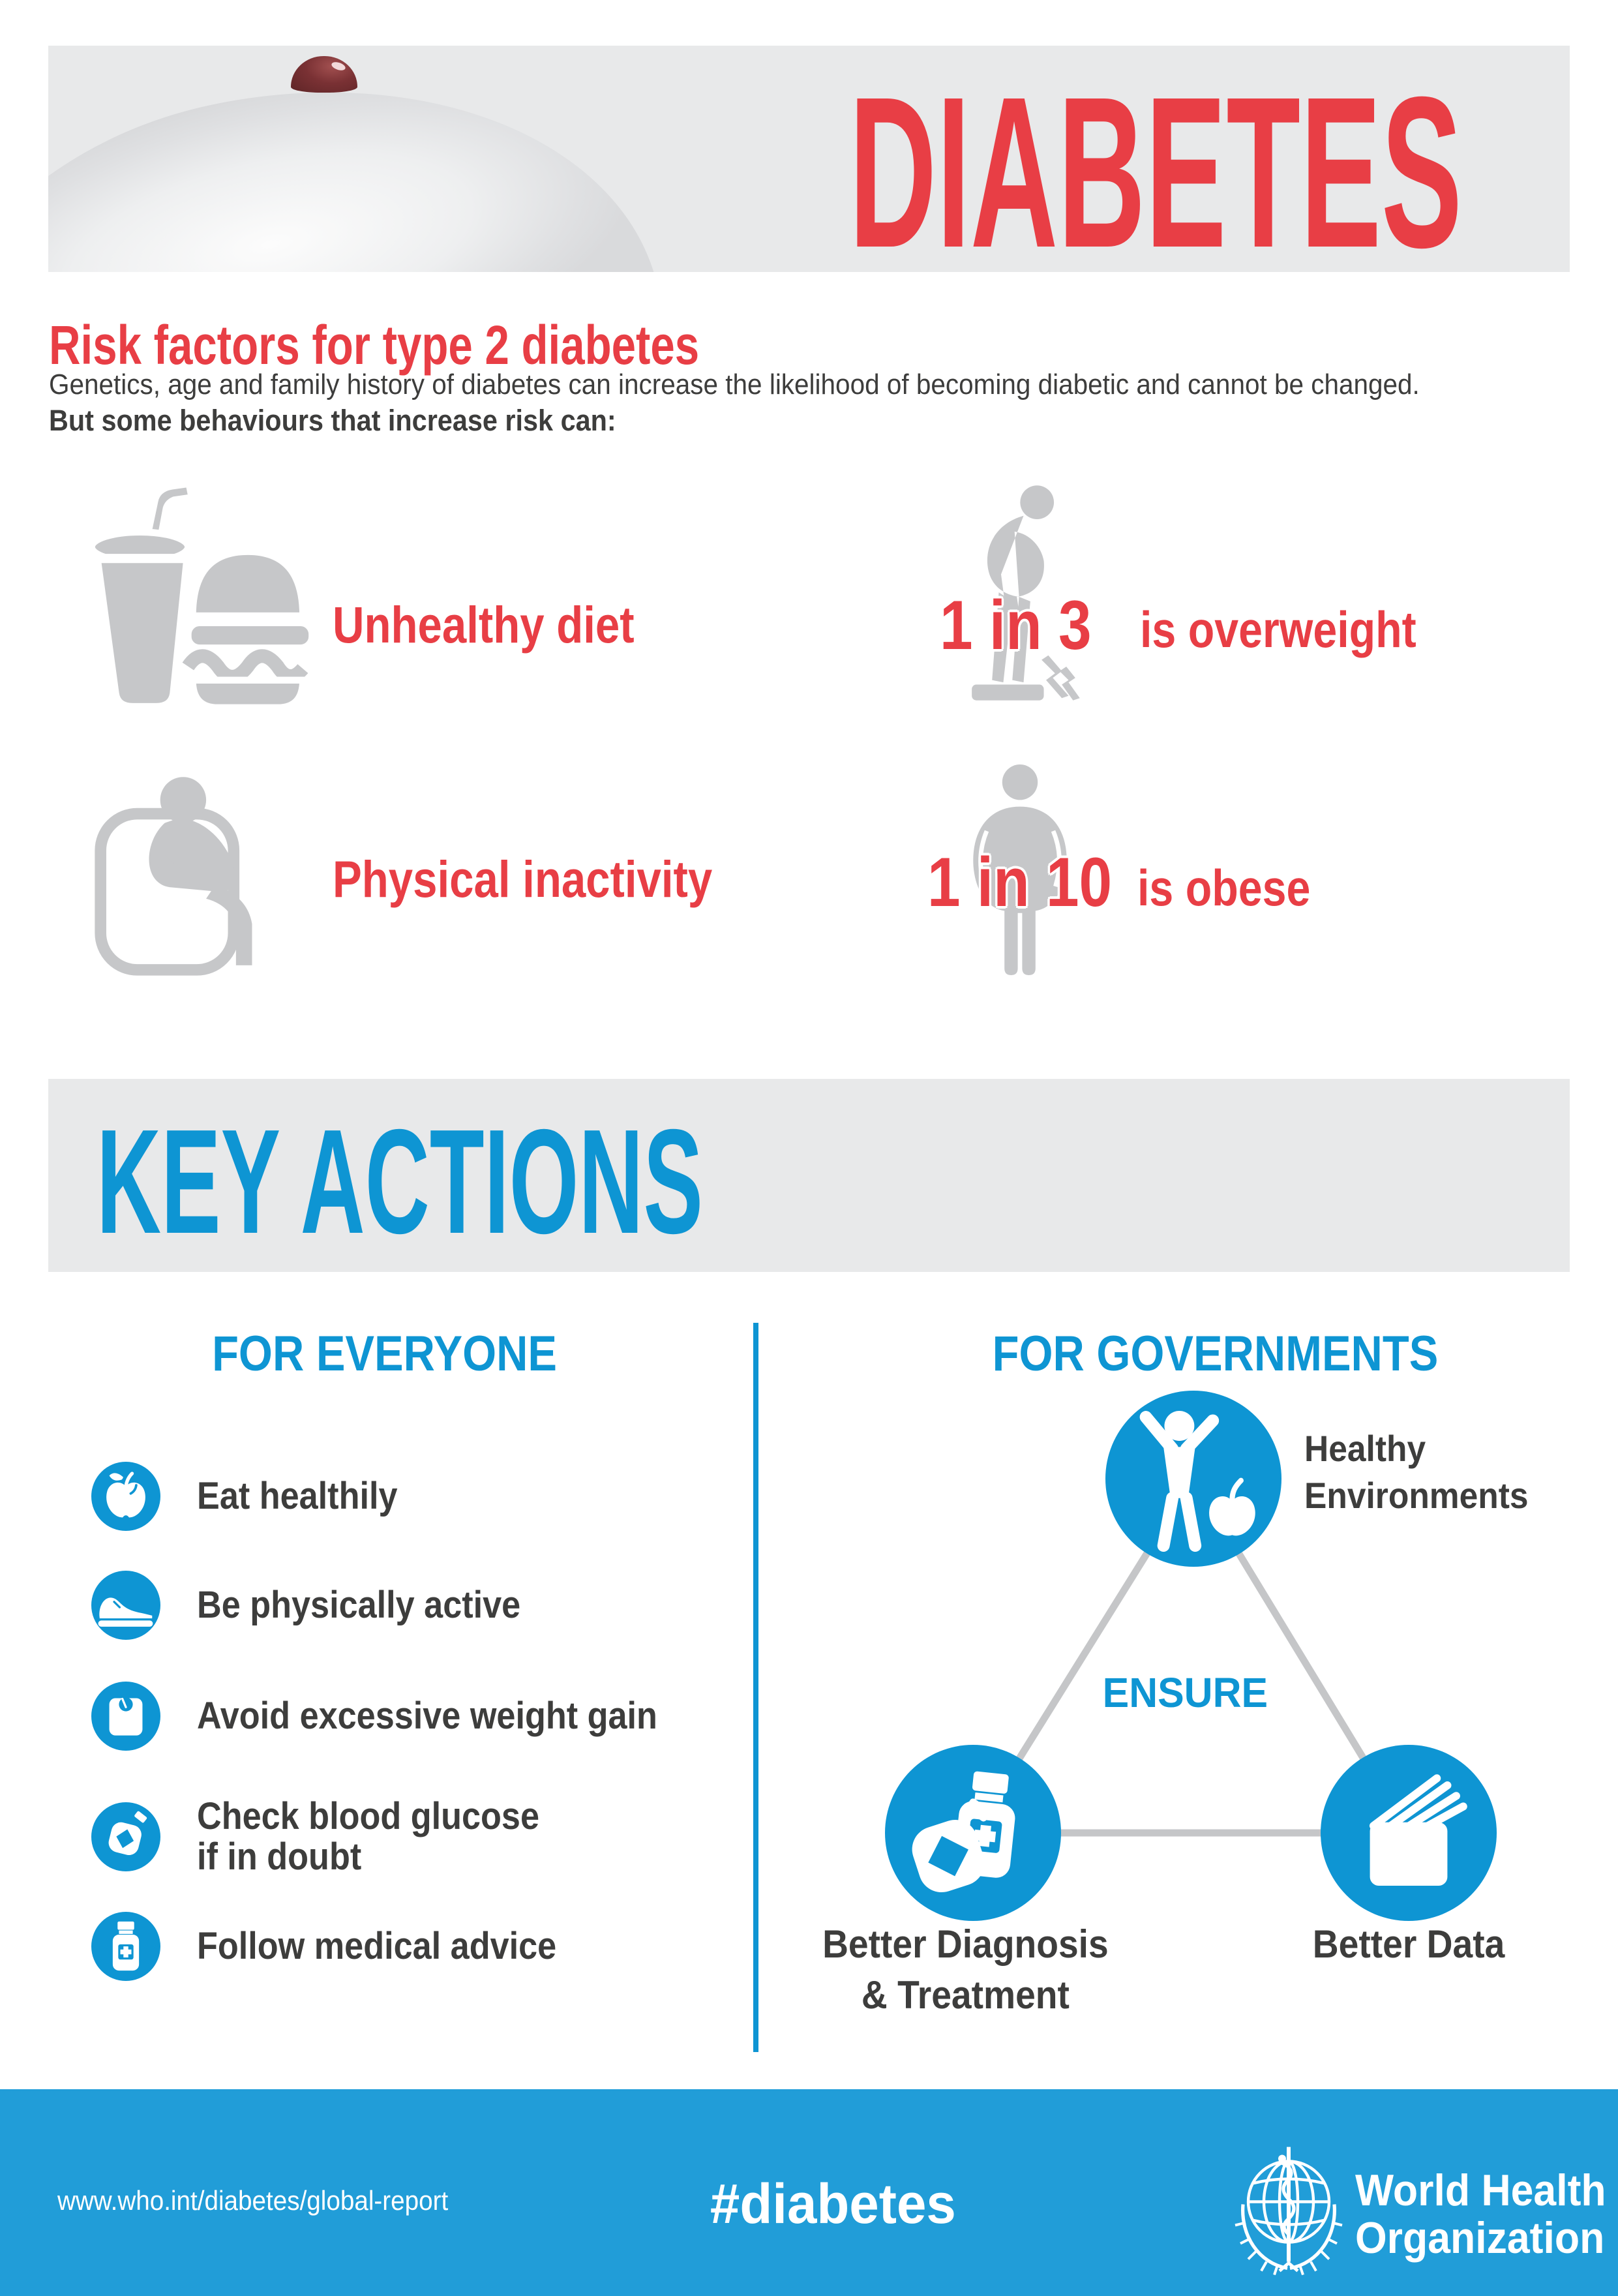  I want to click on healthy-environments-icon, so click(1193, 1479).